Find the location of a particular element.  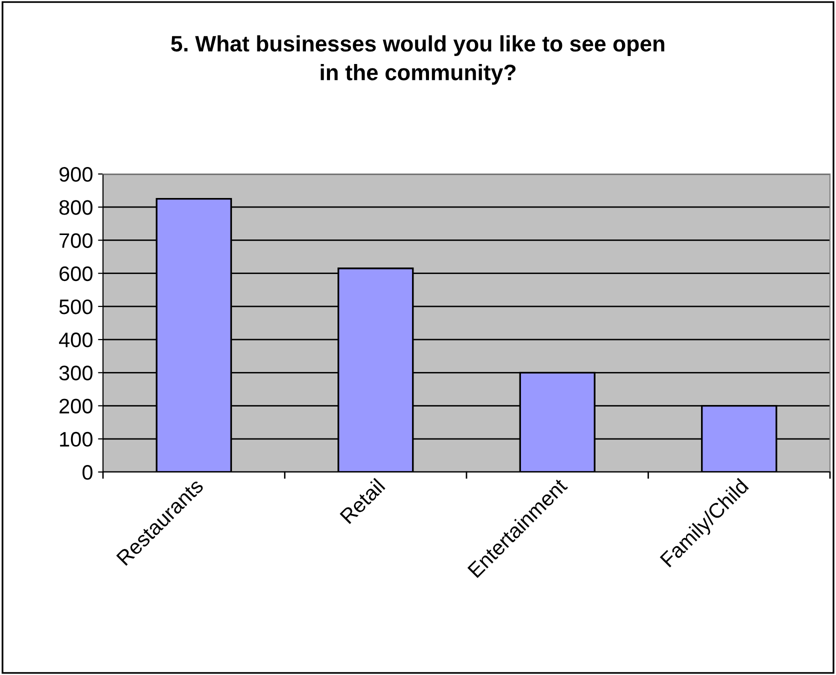

y-tick-label: 0 is located at coordinates (87, 472).